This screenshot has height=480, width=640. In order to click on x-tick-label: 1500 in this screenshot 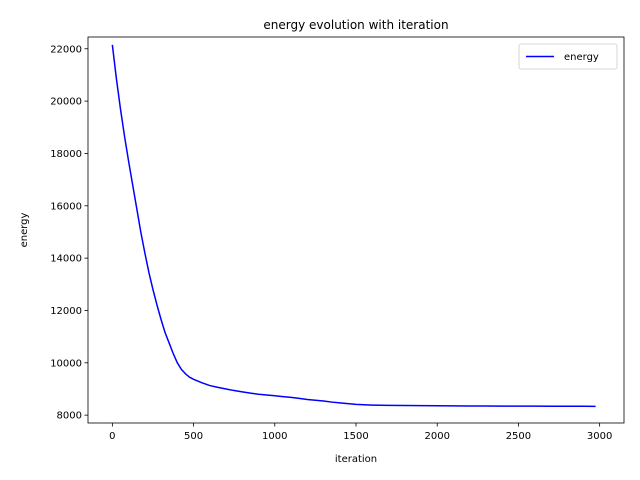, I will do `click(355, 436)`.